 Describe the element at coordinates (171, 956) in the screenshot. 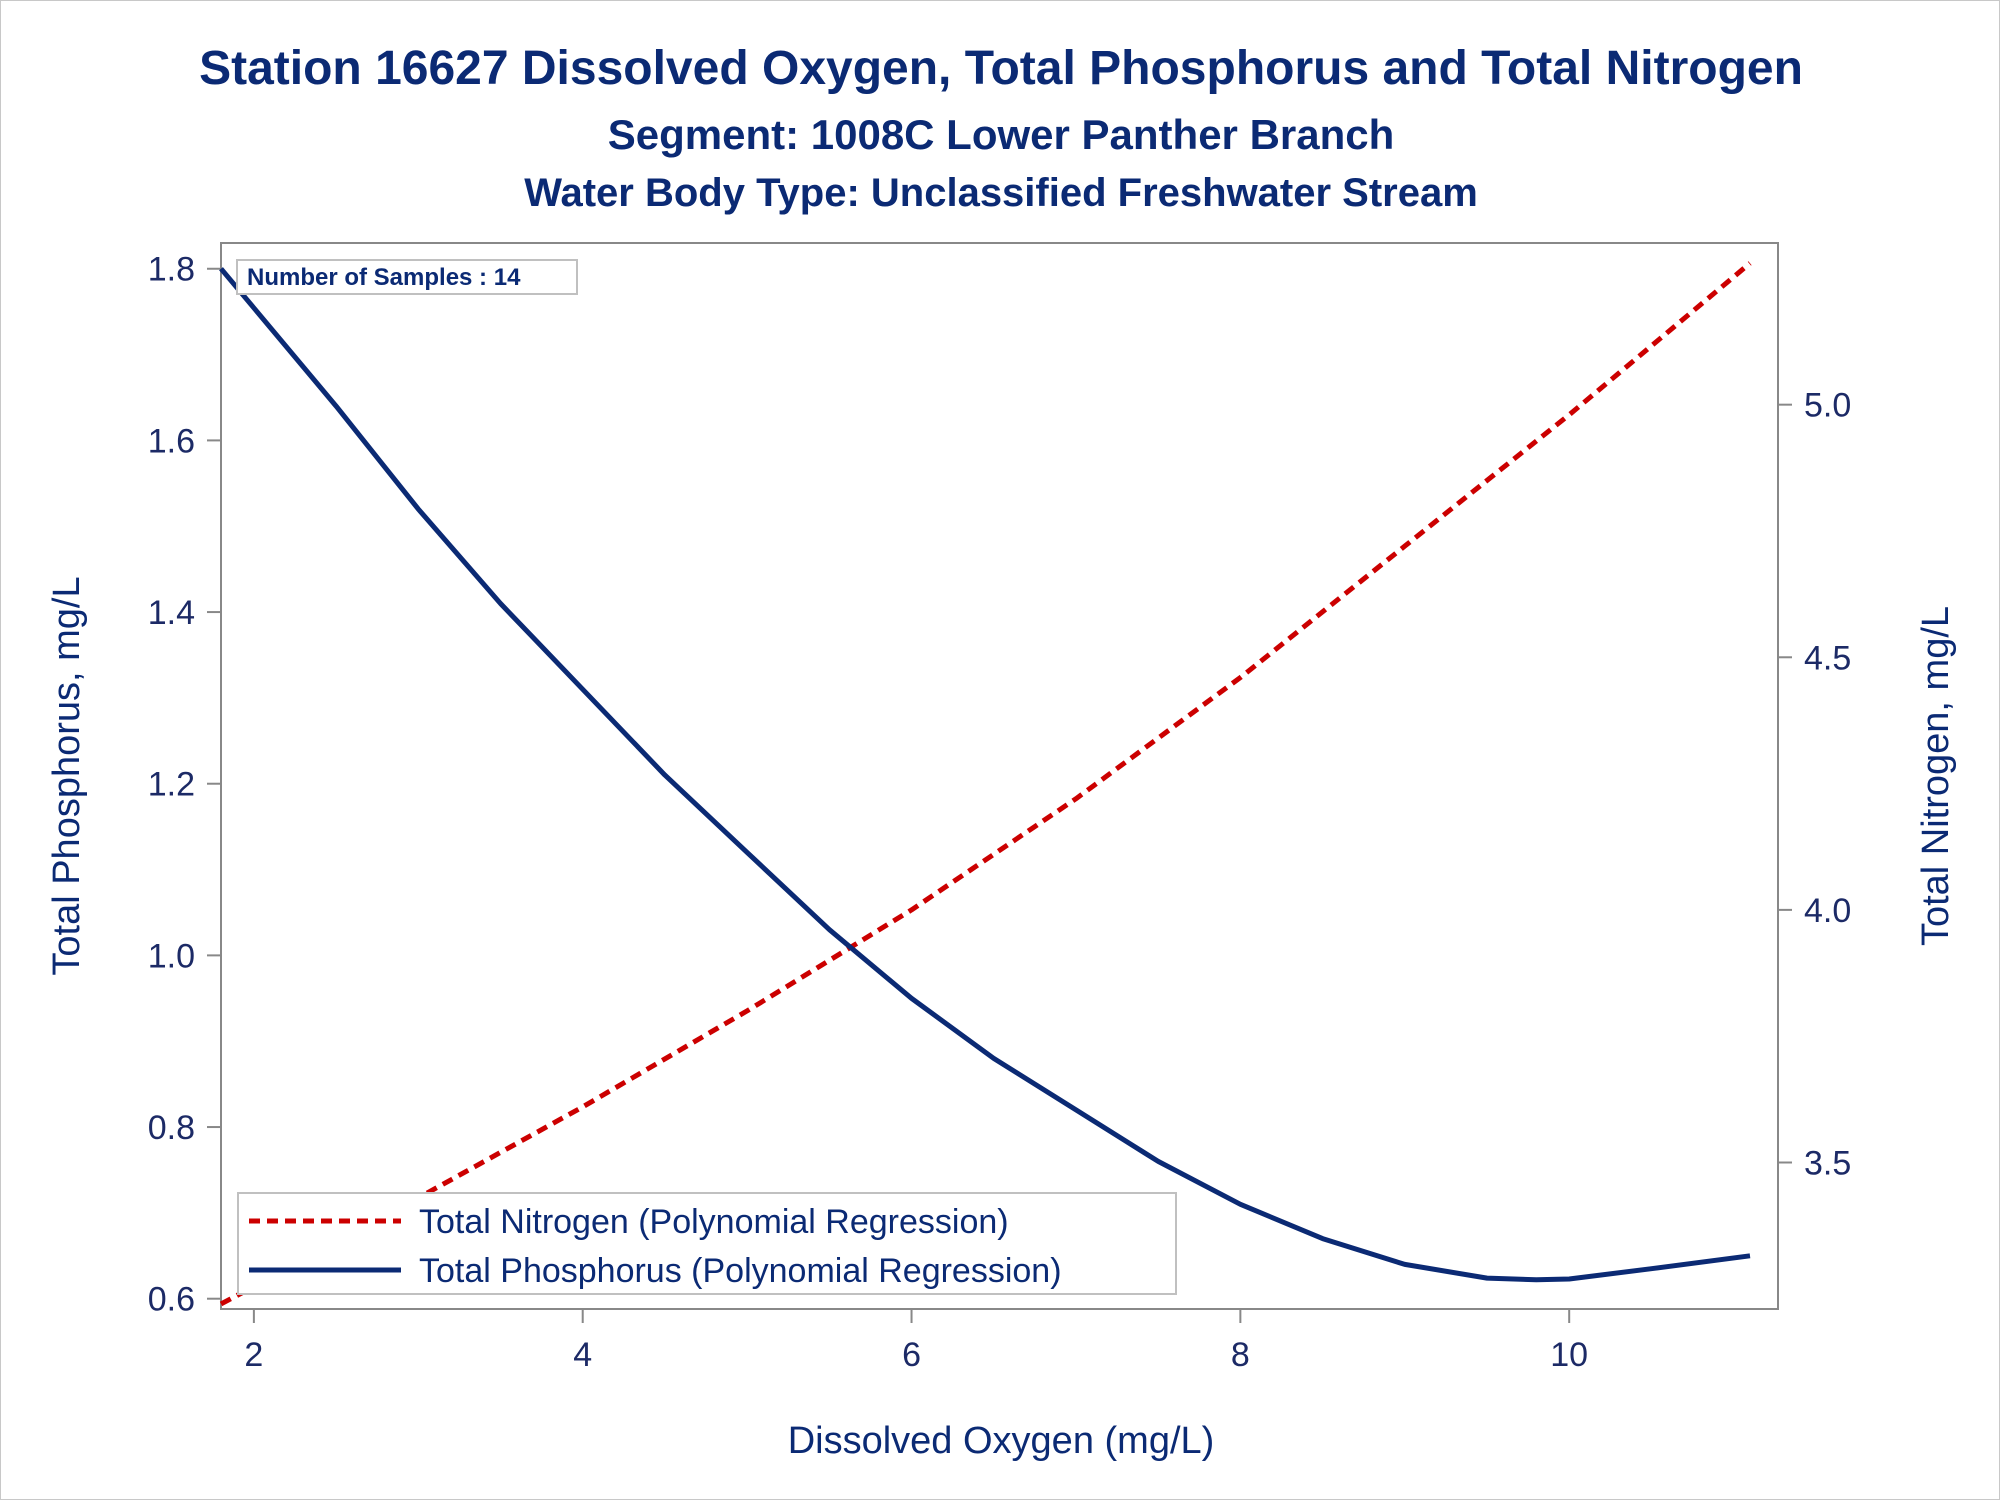

I see `y-tick-label: 1.0` at that location.